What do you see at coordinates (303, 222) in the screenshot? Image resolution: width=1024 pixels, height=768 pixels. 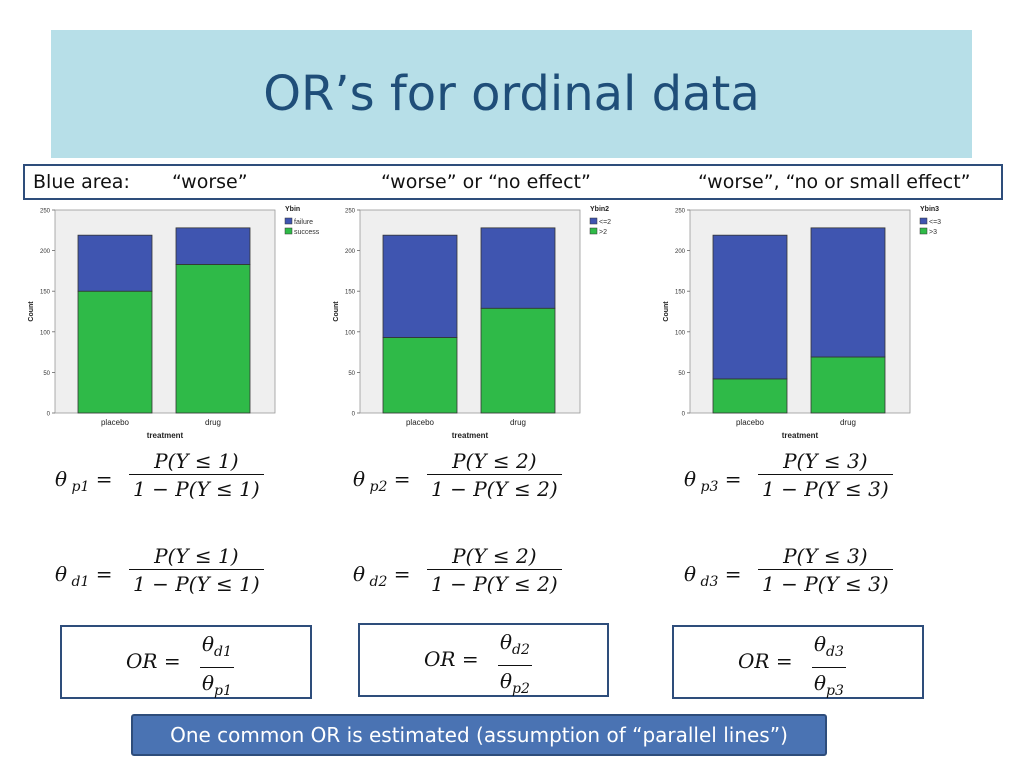 I see `legend-label: failure` at bounding box center [303, 222].